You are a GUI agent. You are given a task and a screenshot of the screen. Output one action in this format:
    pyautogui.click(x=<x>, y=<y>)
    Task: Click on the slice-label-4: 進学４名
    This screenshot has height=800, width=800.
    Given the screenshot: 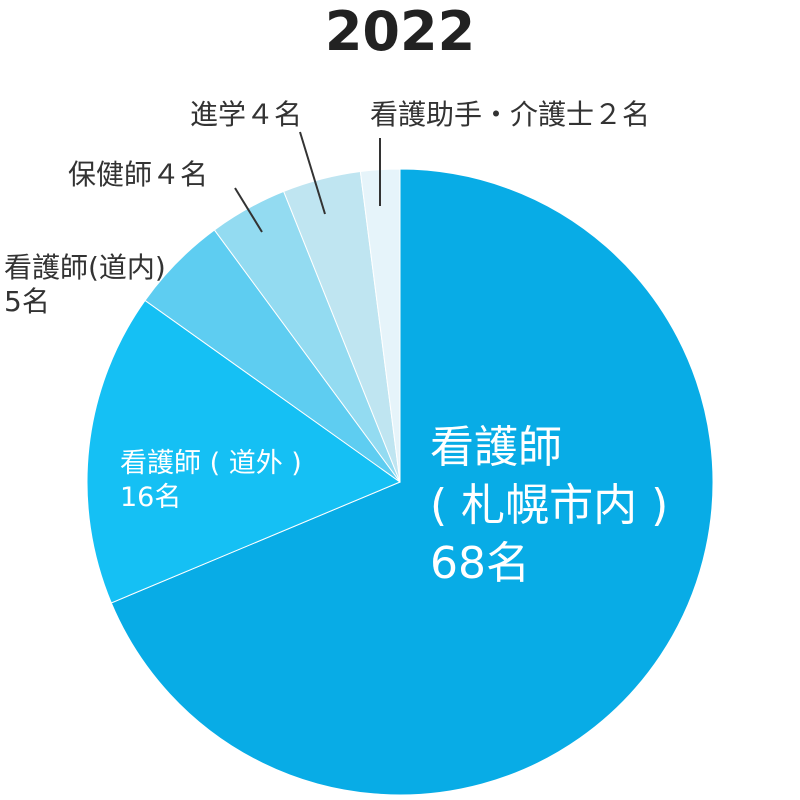 What is the action you would take?
    pyautogui.click(x=246, y=114)
    